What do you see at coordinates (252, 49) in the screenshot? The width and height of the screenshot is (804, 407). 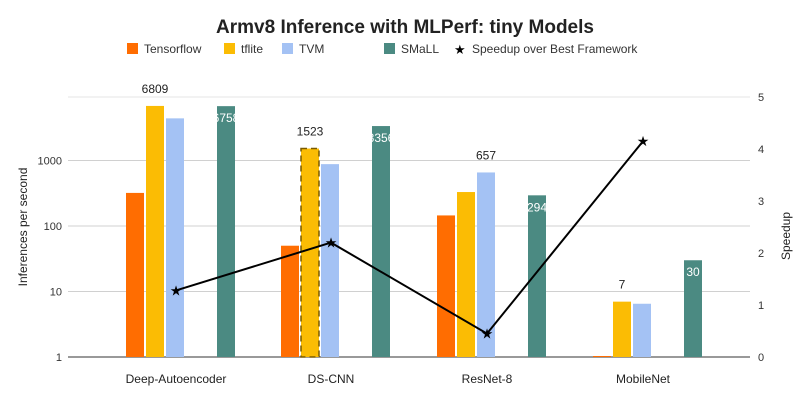 I see `legend-label-tflite: tflite` at bounding box center [252, 49].